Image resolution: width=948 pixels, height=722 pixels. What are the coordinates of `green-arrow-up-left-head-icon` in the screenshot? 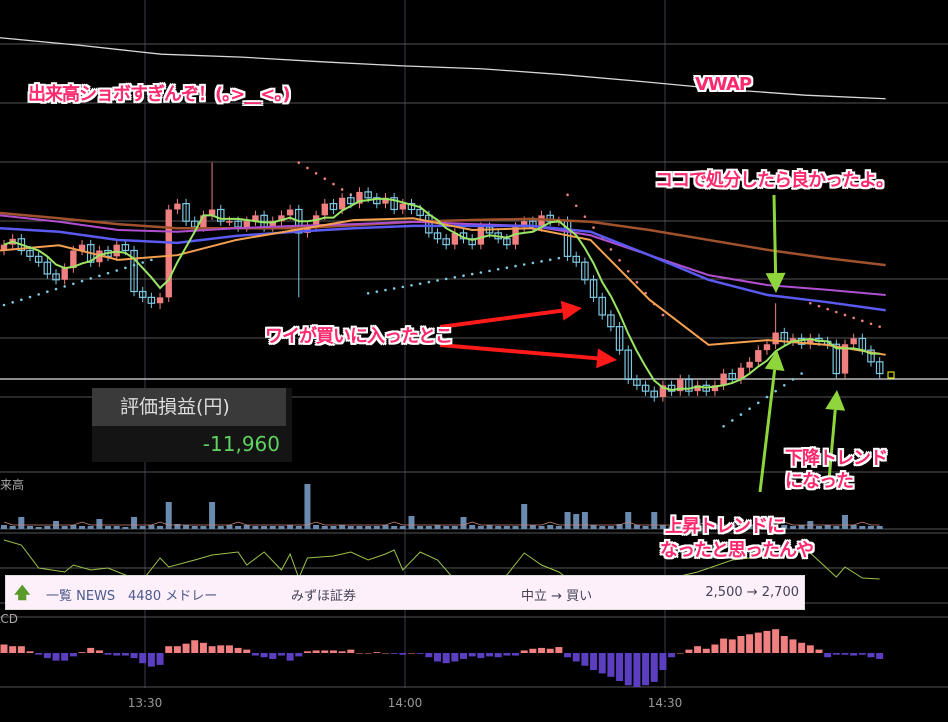 It's located at (774, 361).